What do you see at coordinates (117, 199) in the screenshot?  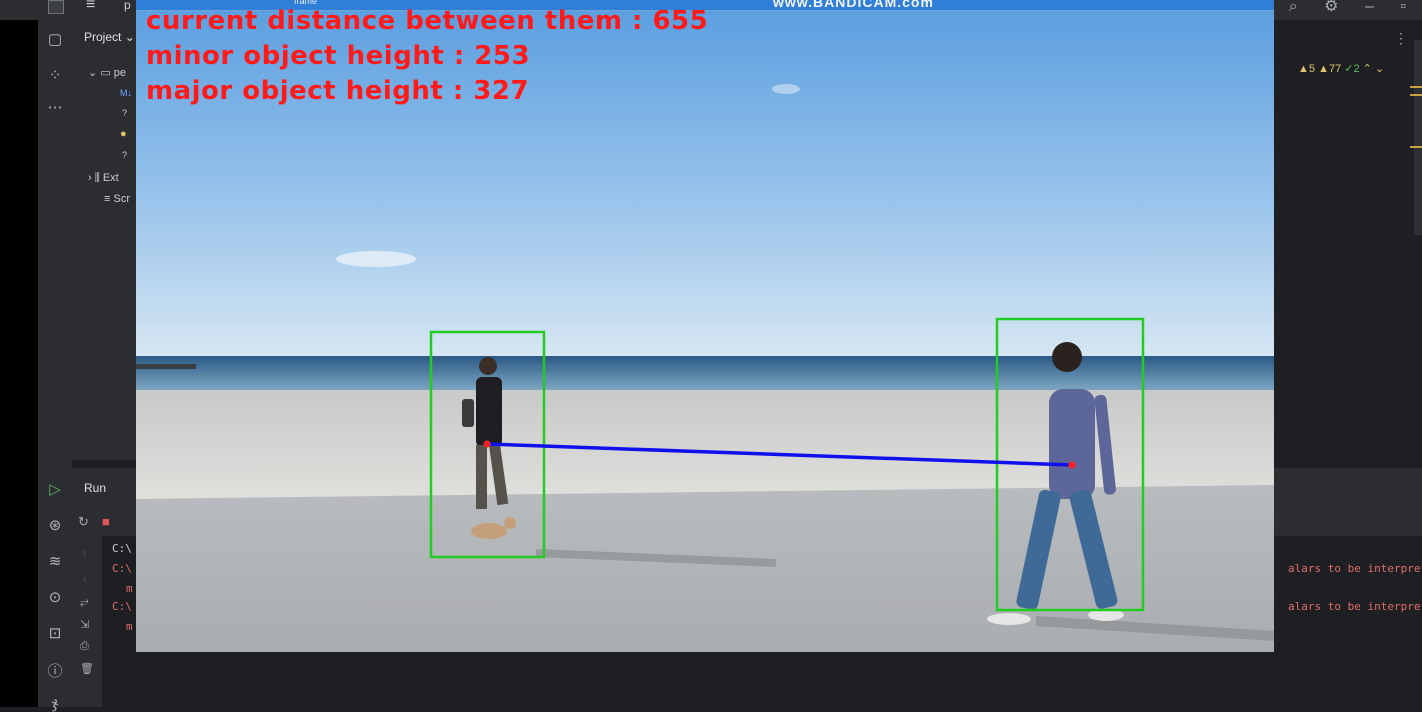 I see `tree-item-scratches: ≡ Scr` at bounding box center [117, 199].